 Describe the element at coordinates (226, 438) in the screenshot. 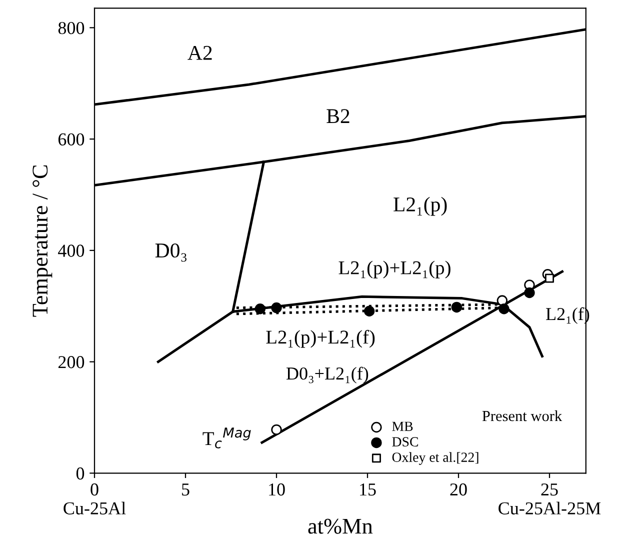

I see `annotation: T$_{c}$$^{Mag}$` at that location.